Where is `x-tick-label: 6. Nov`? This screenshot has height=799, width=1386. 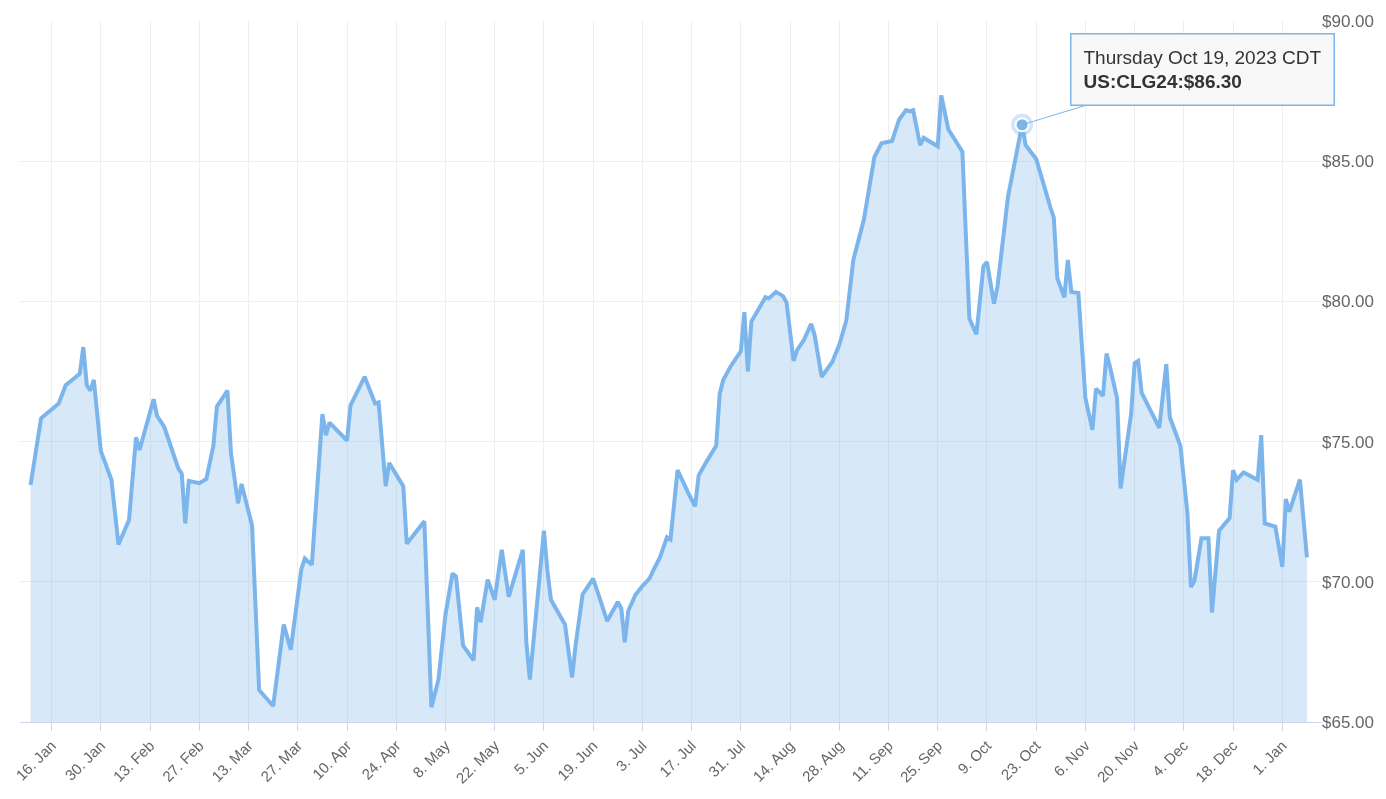
x-tick-label: 6. Nov is located at coordinates (1072, 758).